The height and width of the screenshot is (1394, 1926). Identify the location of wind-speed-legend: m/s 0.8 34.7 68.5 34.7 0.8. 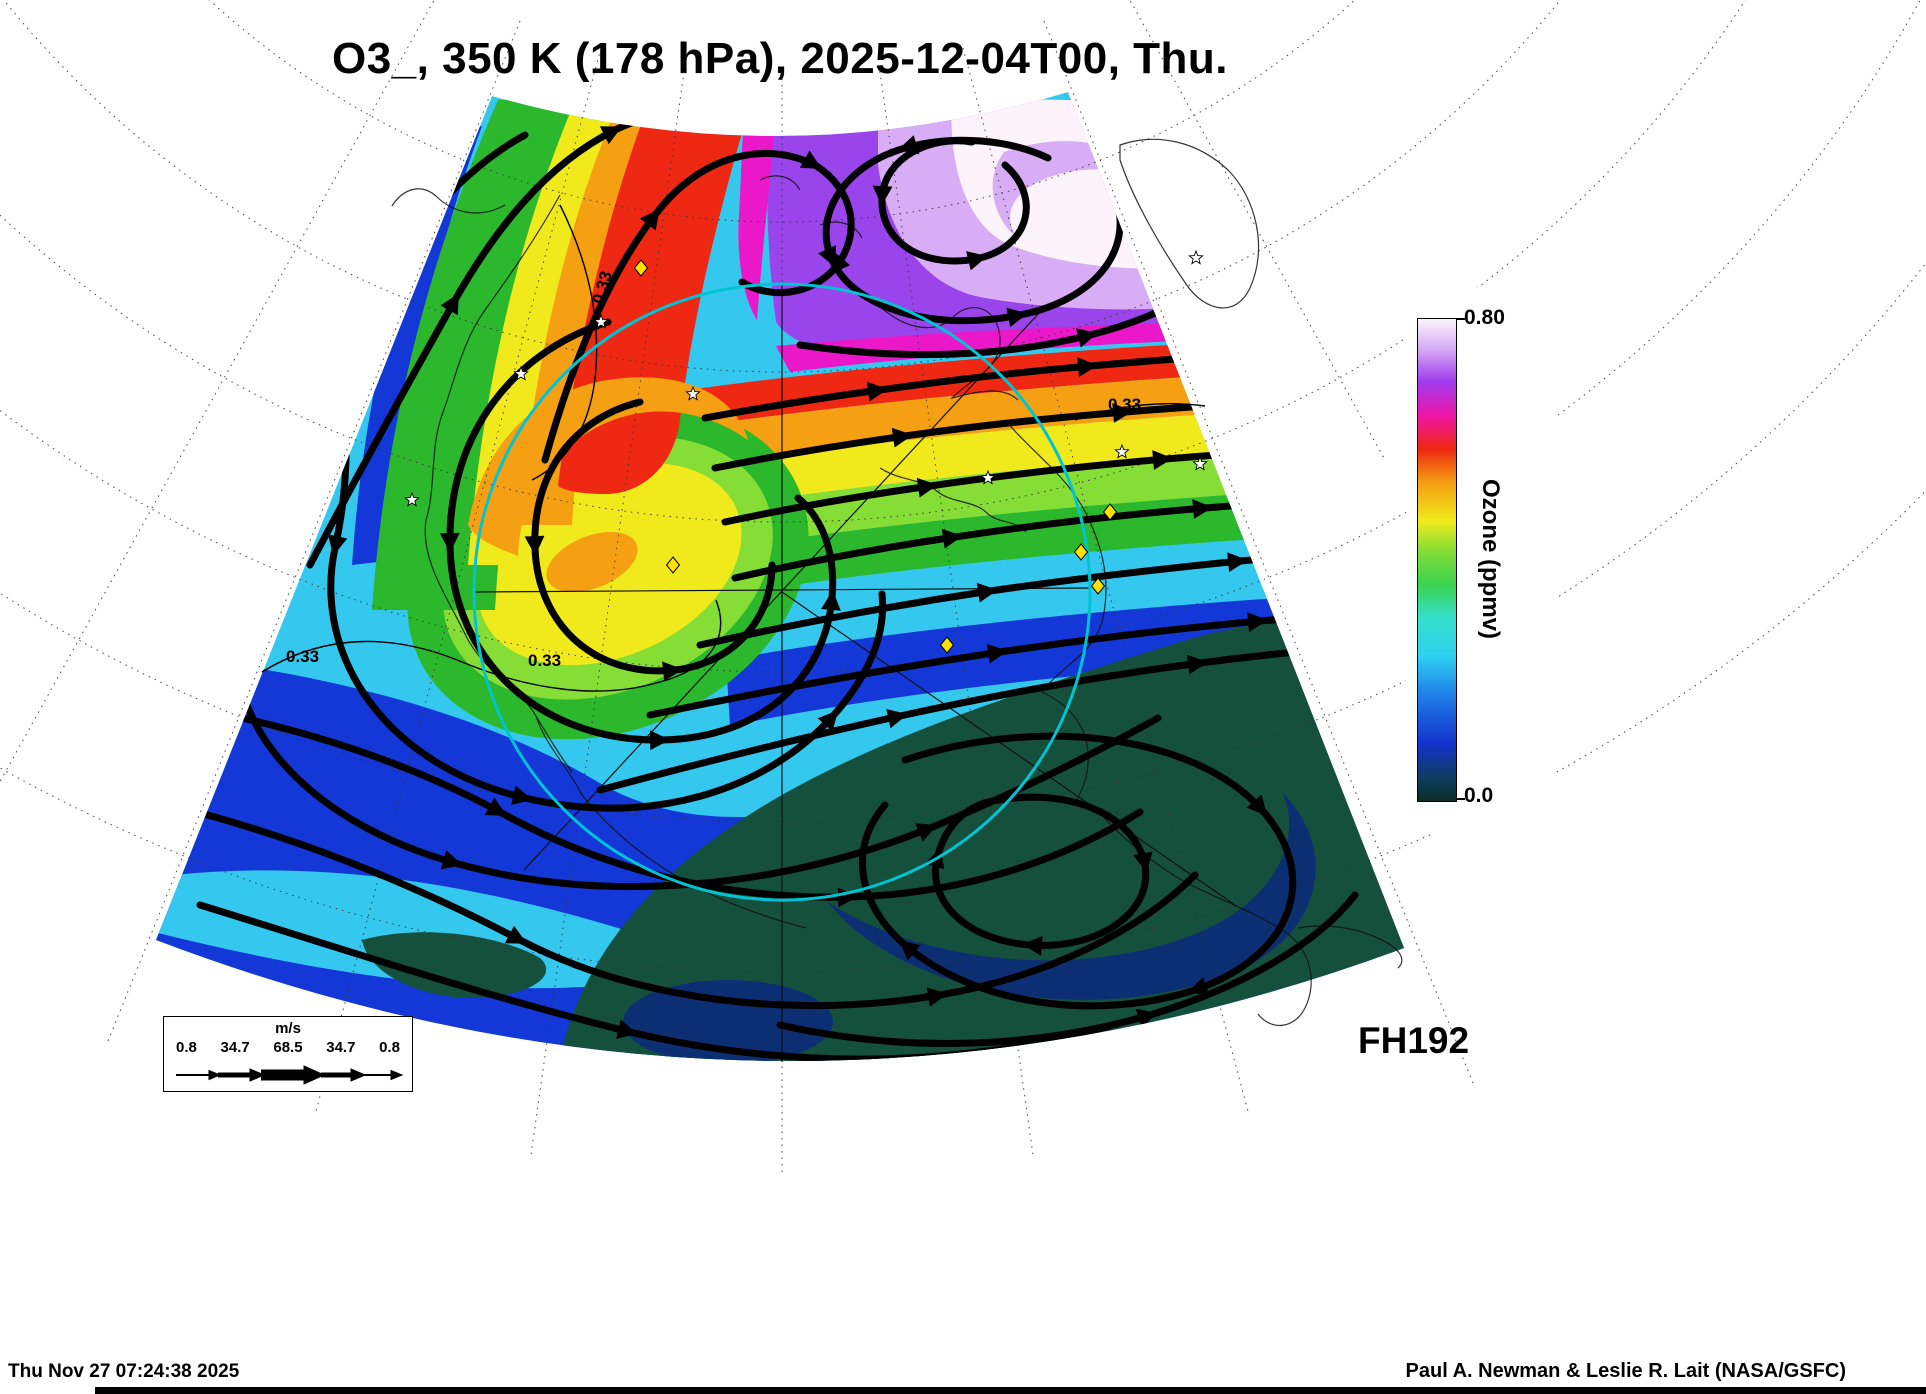
(288, 1054).